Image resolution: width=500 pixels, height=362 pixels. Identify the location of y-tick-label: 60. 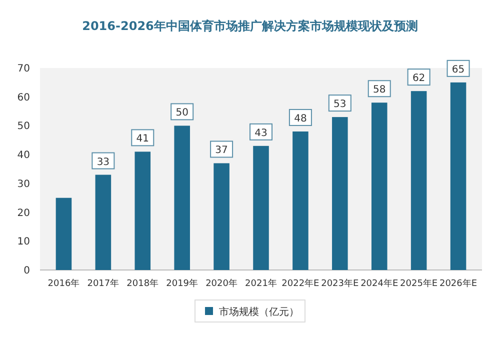
(23, 98).